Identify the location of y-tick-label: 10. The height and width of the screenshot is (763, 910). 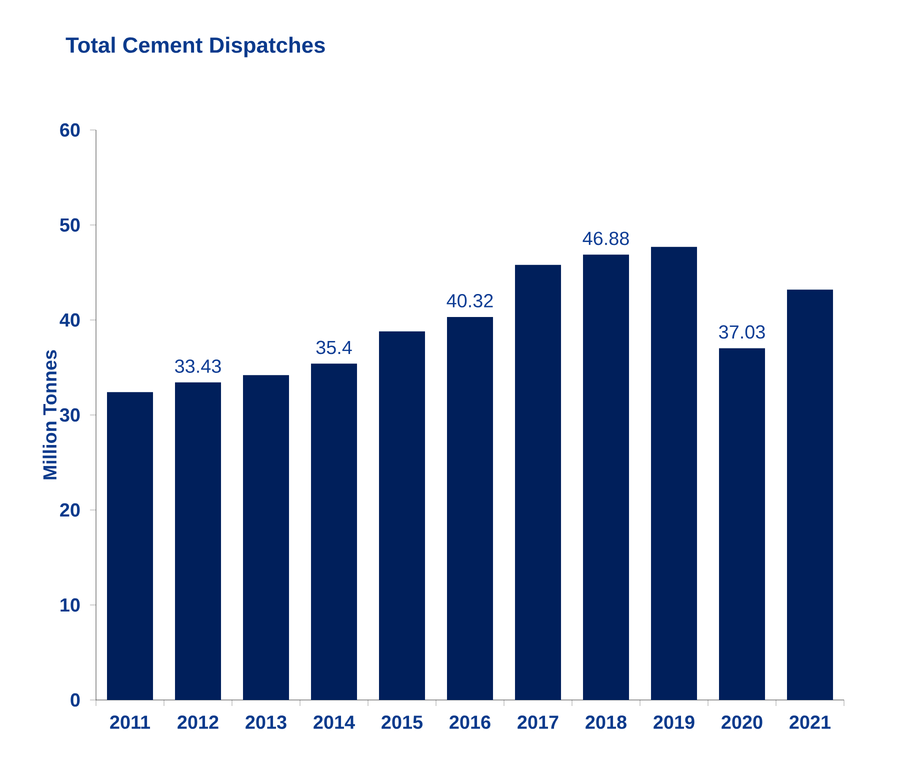
(70, 605).